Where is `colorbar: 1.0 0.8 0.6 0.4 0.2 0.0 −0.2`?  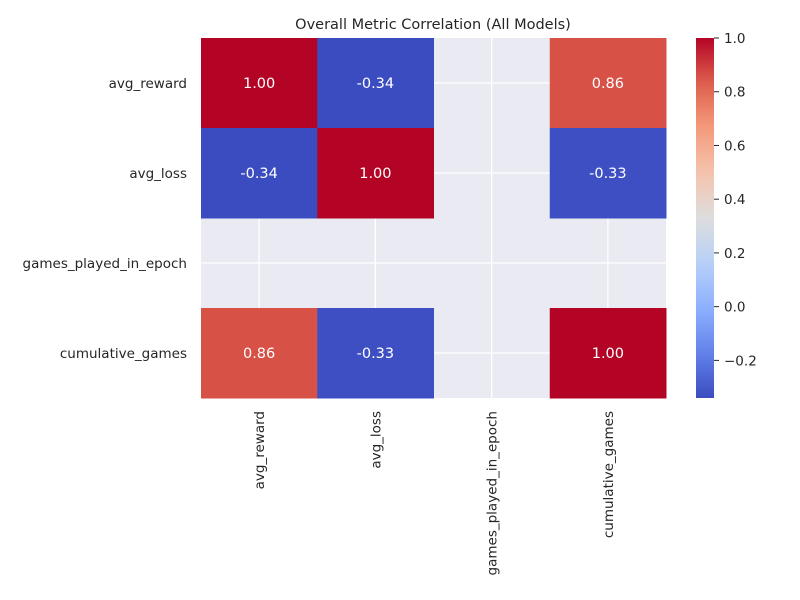 colorbar: 1.0 0.8 0.6 0.4 0.2 0.0 −0.2 is located at coordinates (726, 214).